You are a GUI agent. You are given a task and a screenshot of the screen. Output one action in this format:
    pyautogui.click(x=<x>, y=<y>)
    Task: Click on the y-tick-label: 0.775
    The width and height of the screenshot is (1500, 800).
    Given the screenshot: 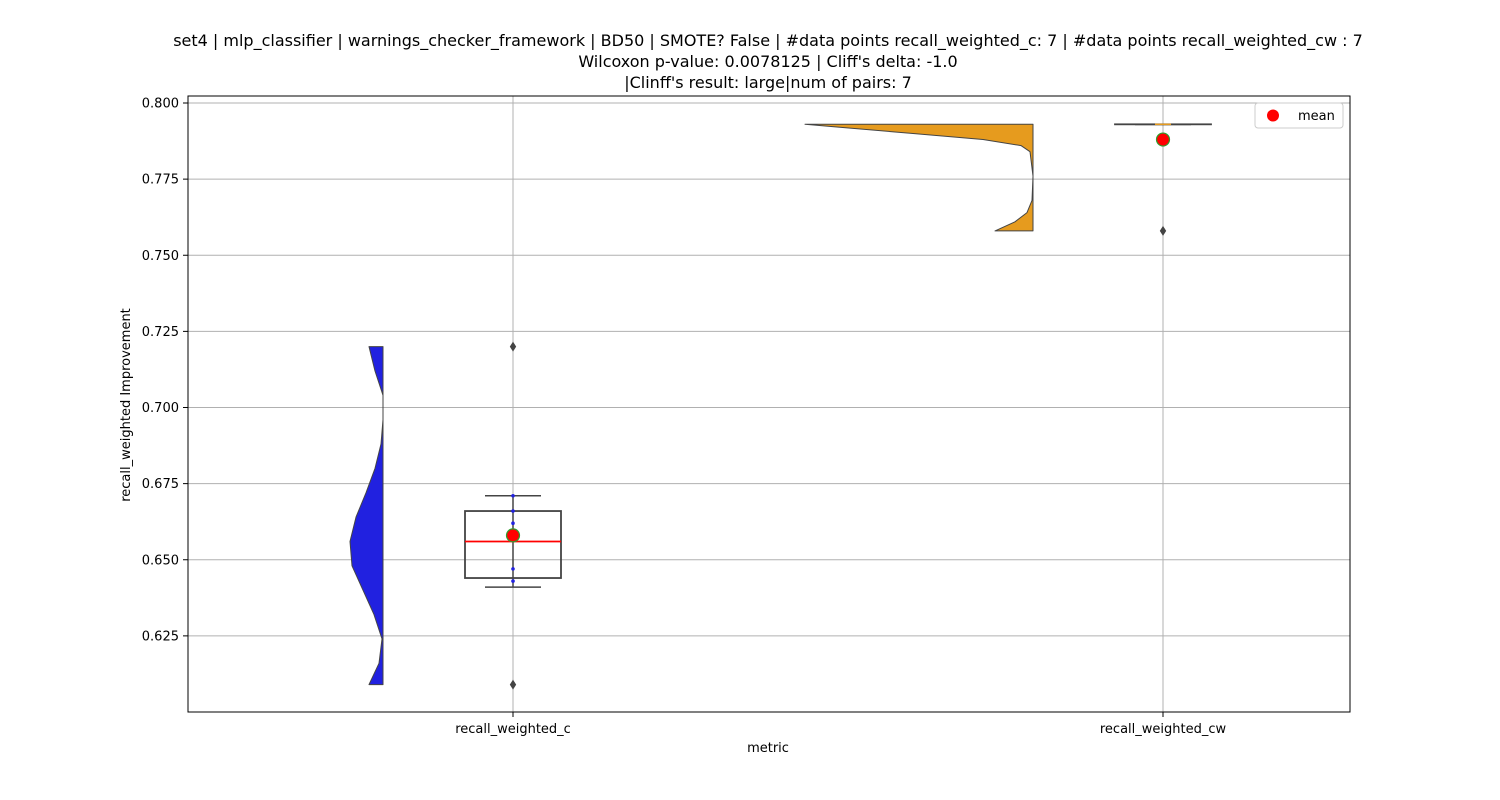 What is the action you would take?
    pyautogui.click(x=160, y=180)
    